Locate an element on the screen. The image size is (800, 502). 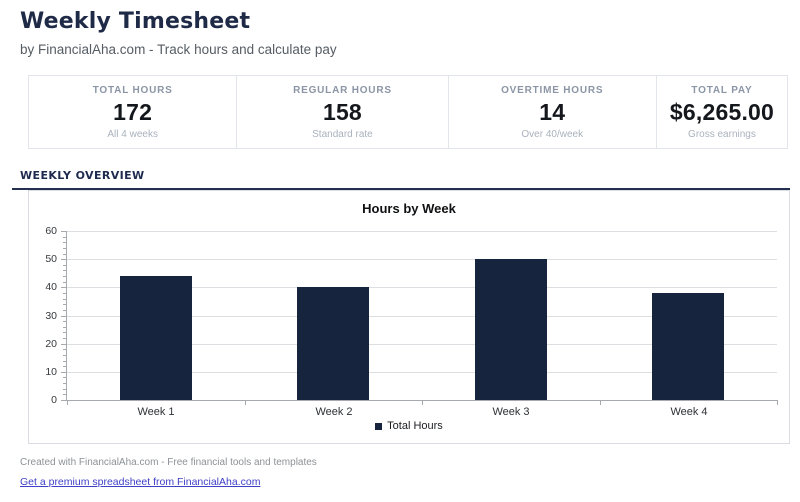
stat-value: 158 is located at coordinates (342, 111).